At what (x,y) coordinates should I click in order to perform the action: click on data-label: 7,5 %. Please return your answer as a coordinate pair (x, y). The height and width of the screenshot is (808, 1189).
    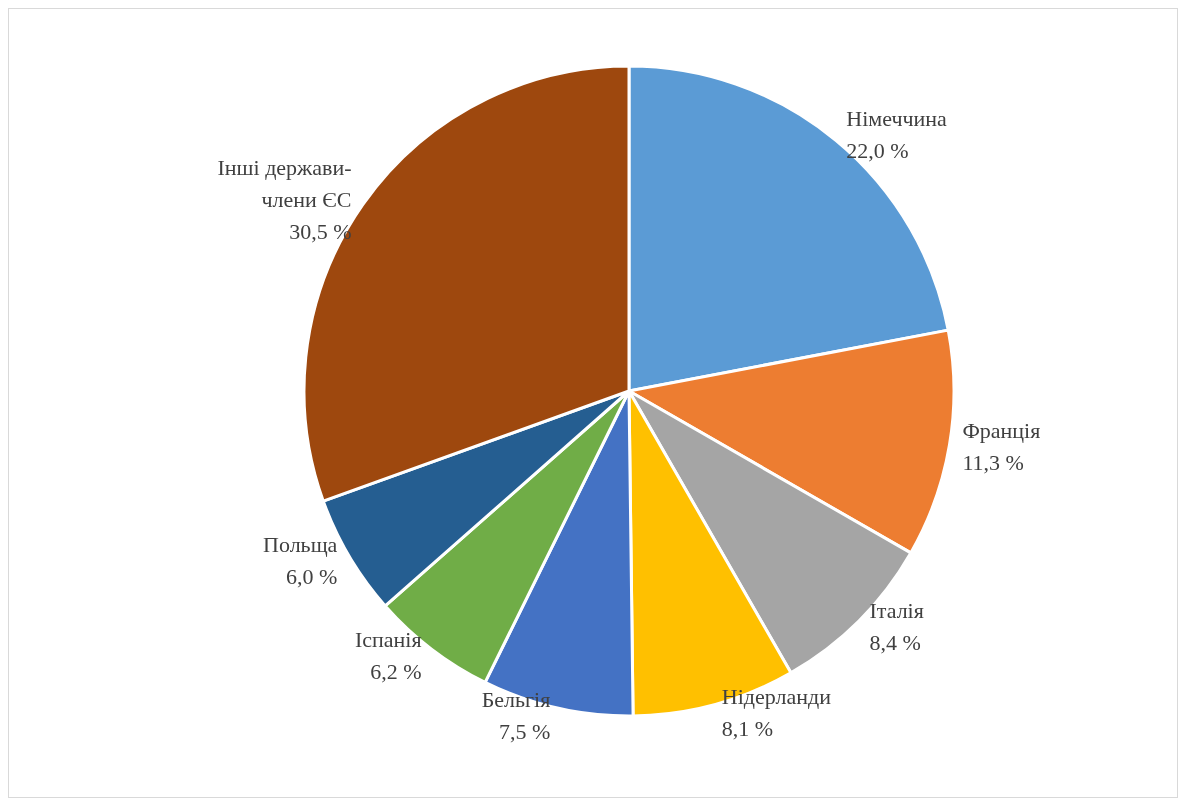
    Looking at the image, I should click on (525, 732).